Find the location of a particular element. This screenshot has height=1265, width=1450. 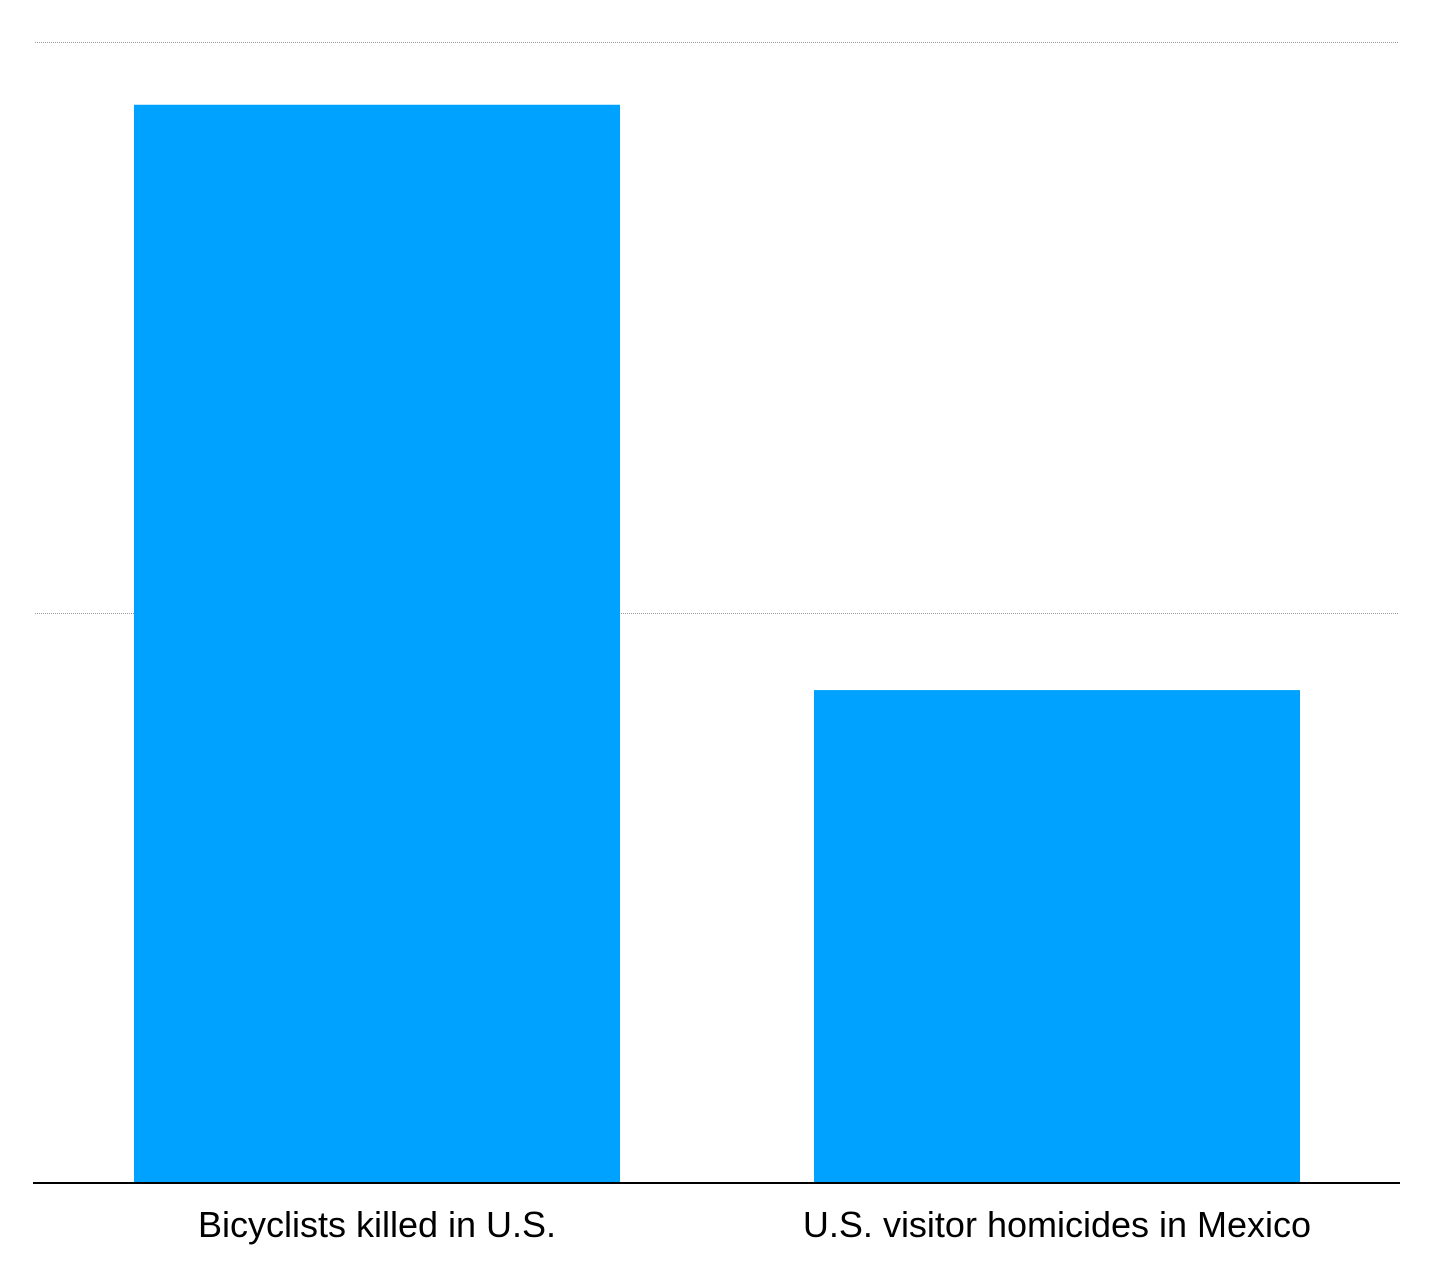

category-label-1: U.S. visitor homicides in Mexico is located at coordinates (1057, 1224).